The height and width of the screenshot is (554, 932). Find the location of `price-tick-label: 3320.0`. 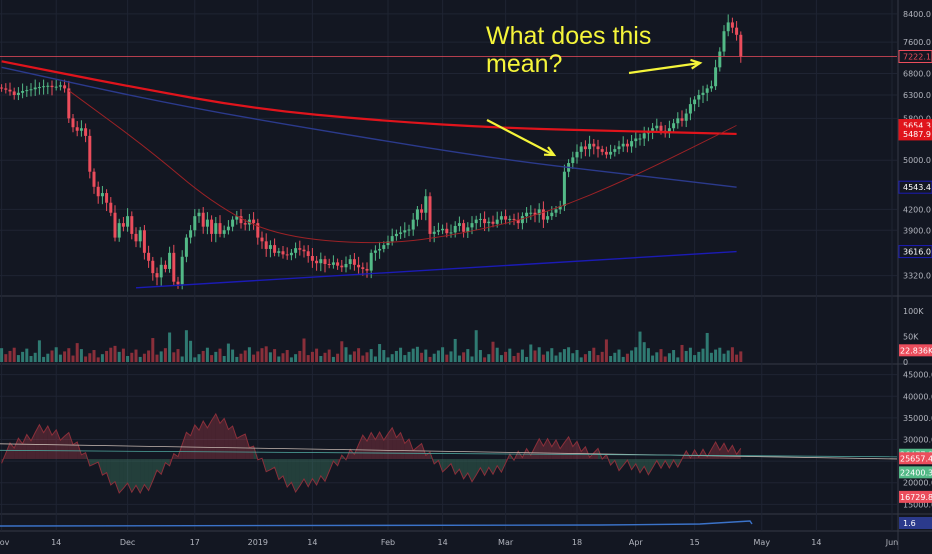

price-tick-label: 3320.0 is located at coordinates (917, 276).